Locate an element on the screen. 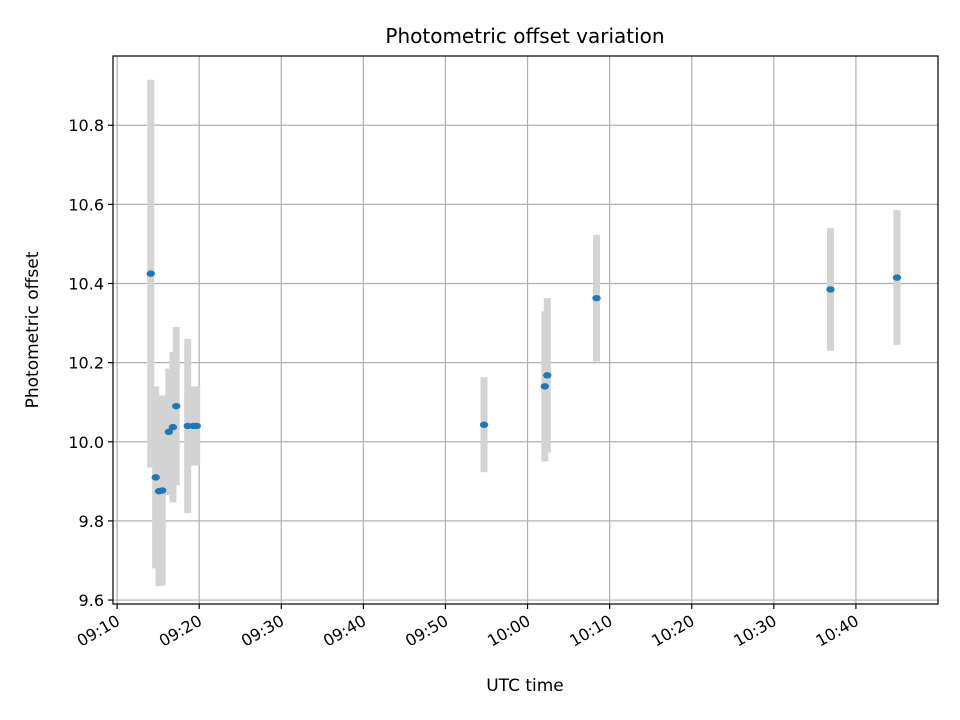  y-tick-label: 10.8 is located at coordinates (86, 125).